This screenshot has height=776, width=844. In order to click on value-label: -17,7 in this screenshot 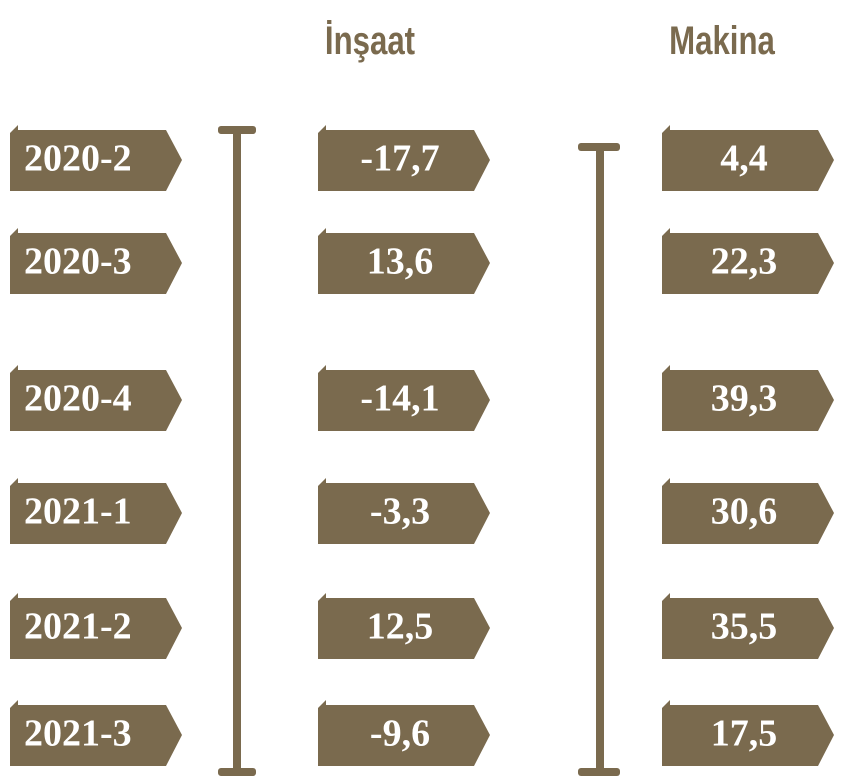, I will do `click(399, 159)`.